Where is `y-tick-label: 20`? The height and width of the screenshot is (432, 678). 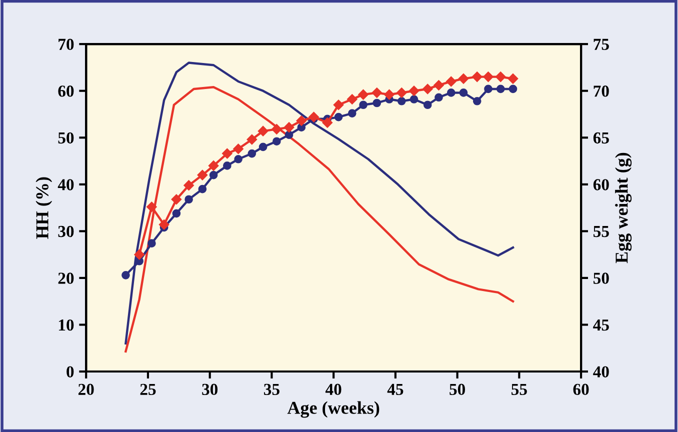
y-tick-label: 20 is located at coordinates (66, 278).